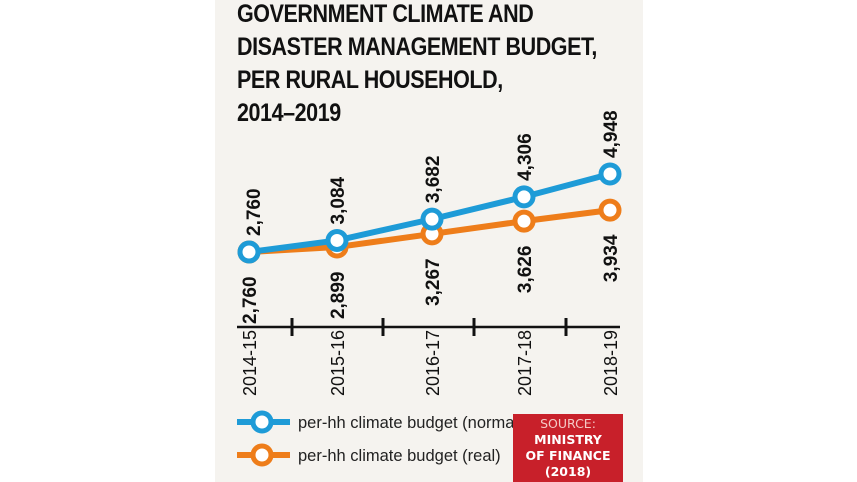  What do you see at coordinates (433, 180) in the screenshot?
I see `data-label: 3,682` at bounding box center [433, 180].